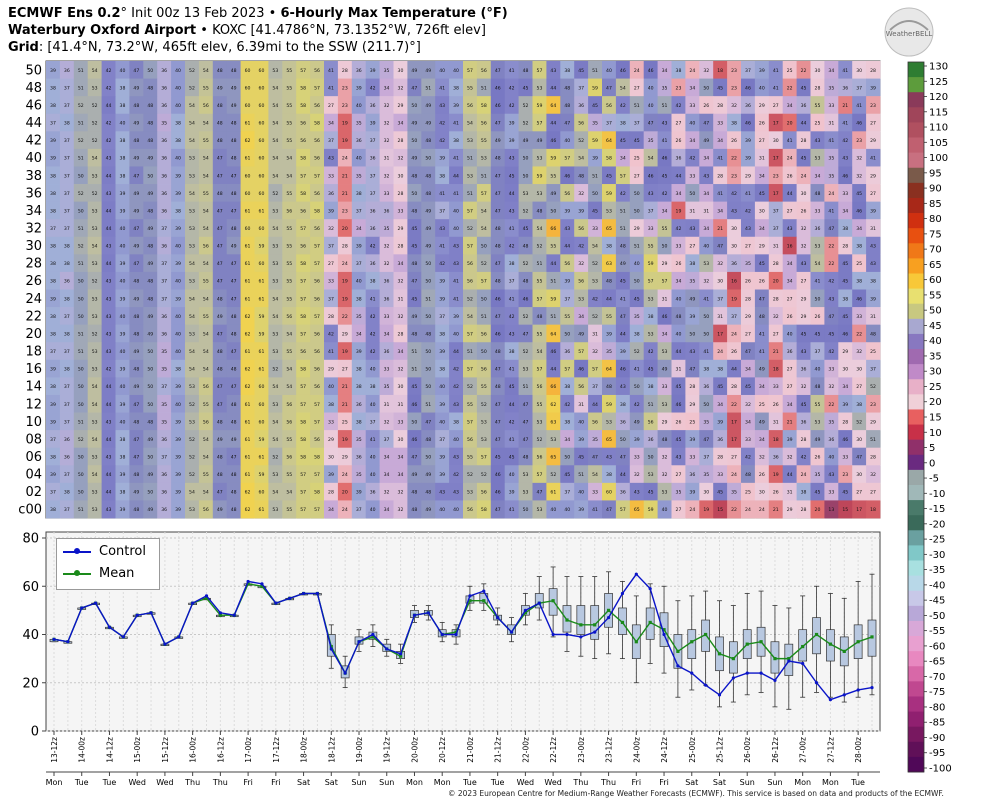  Describe the element at coordinates (804, 317) in the screenshot. I see `heatmap-cell-value: 29` at that location.